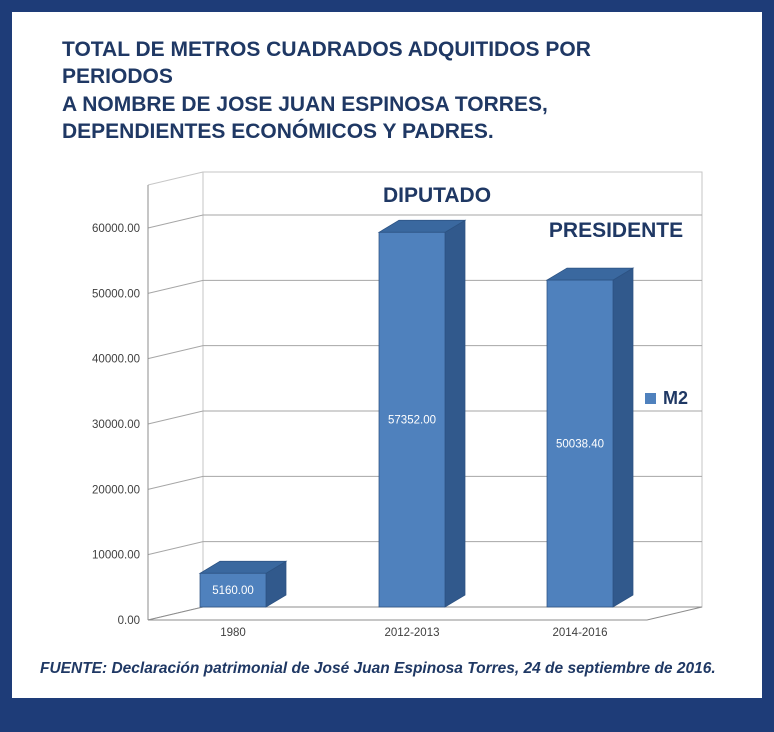 The height and width of the screenshot is (732, 774). Describe the element at coordinates (437, 195) in the screenshot. I see `annotation-diputado: DIPUTADO` at that location.